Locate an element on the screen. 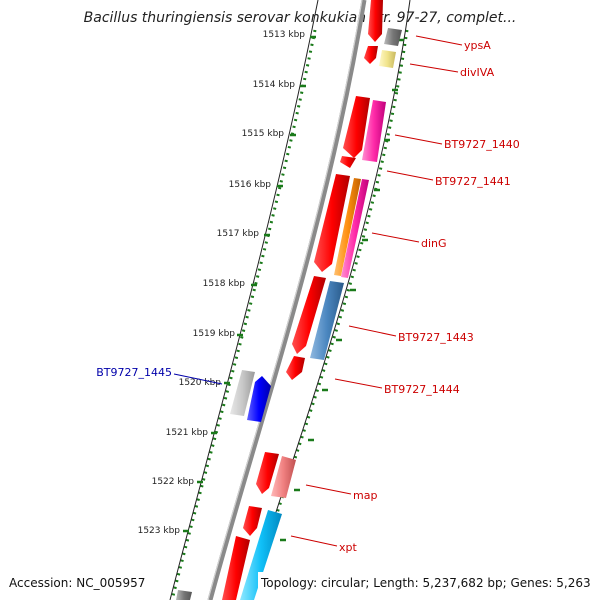 This screenshot has height=600, width=600. gene-label-BT9727_1440: BT9727_1440 is located at coordinates (482, 144).